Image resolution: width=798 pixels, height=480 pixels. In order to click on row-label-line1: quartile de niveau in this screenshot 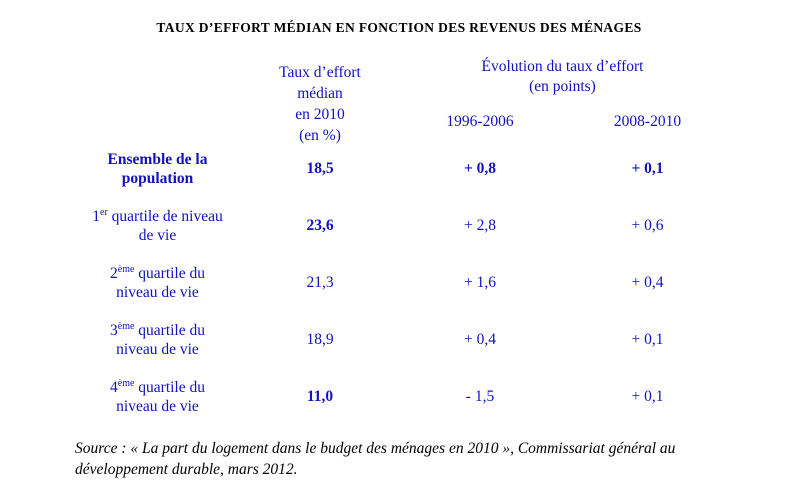, I will do `click(165, 216)`.